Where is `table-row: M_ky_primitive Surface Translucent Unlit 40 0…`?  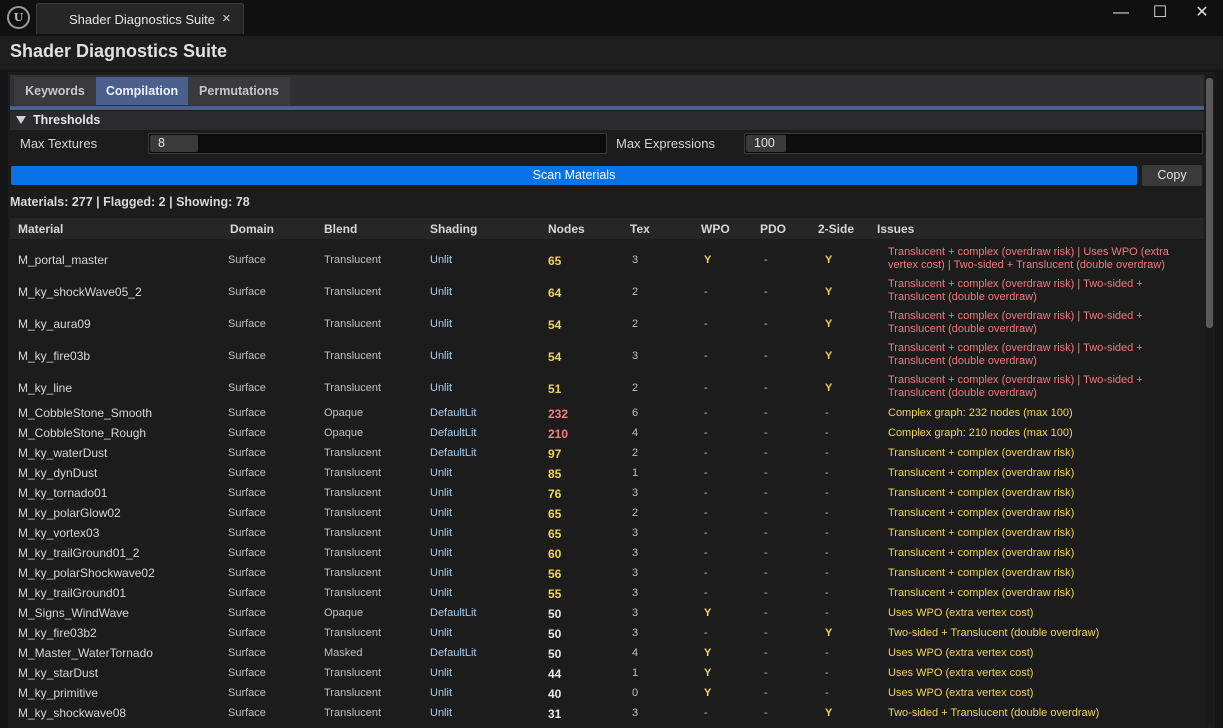 table-row: M_ky_primitive Surface Translucent Unlit 40 0… is located at coordinates (607, 693).